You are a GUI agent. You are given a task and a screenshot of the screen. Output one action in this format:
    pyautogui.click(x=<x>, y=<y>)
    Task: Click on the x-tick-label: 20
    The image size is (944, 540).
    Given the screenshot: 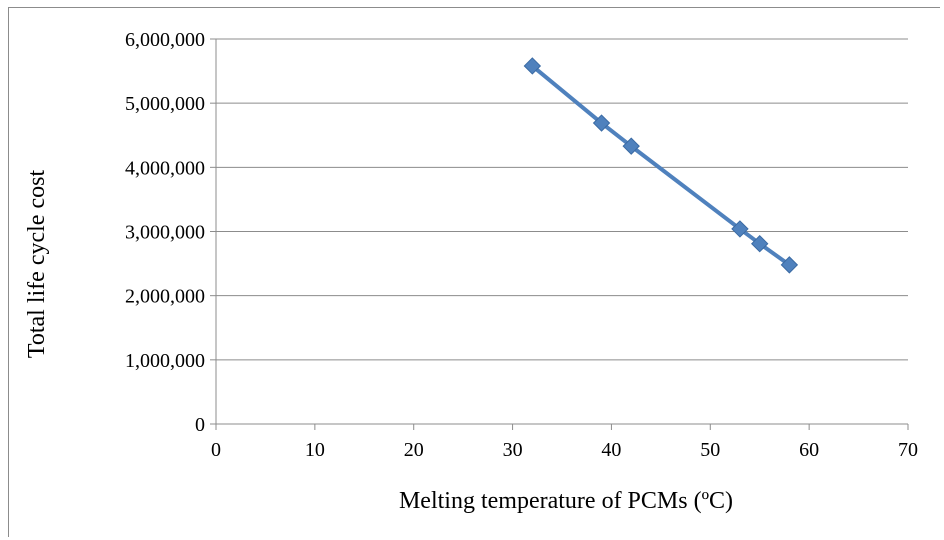 What is the action you would take?
    pyautogui.click(x=414, y=450)
    